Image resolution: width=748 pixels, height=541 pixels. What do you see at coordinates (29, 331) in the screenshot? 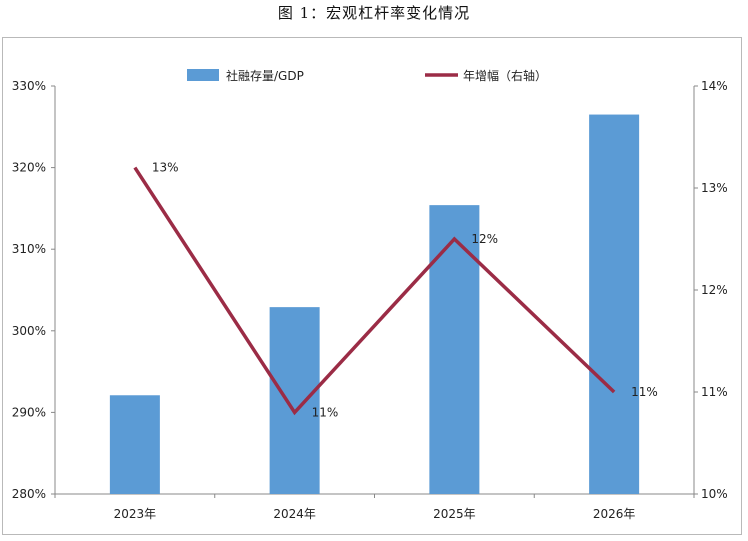
I see `left-tick-label: 300%` at bounding box center [29, 331].